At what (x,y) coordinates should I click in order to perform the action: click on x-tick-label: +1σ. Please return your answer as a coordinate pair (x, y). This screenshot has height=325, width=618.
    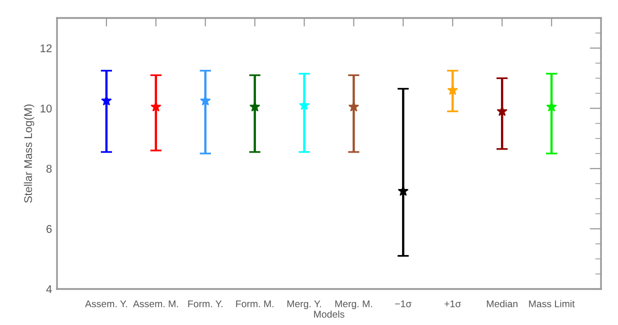
    Looking at the image, I should click on (453, 304).